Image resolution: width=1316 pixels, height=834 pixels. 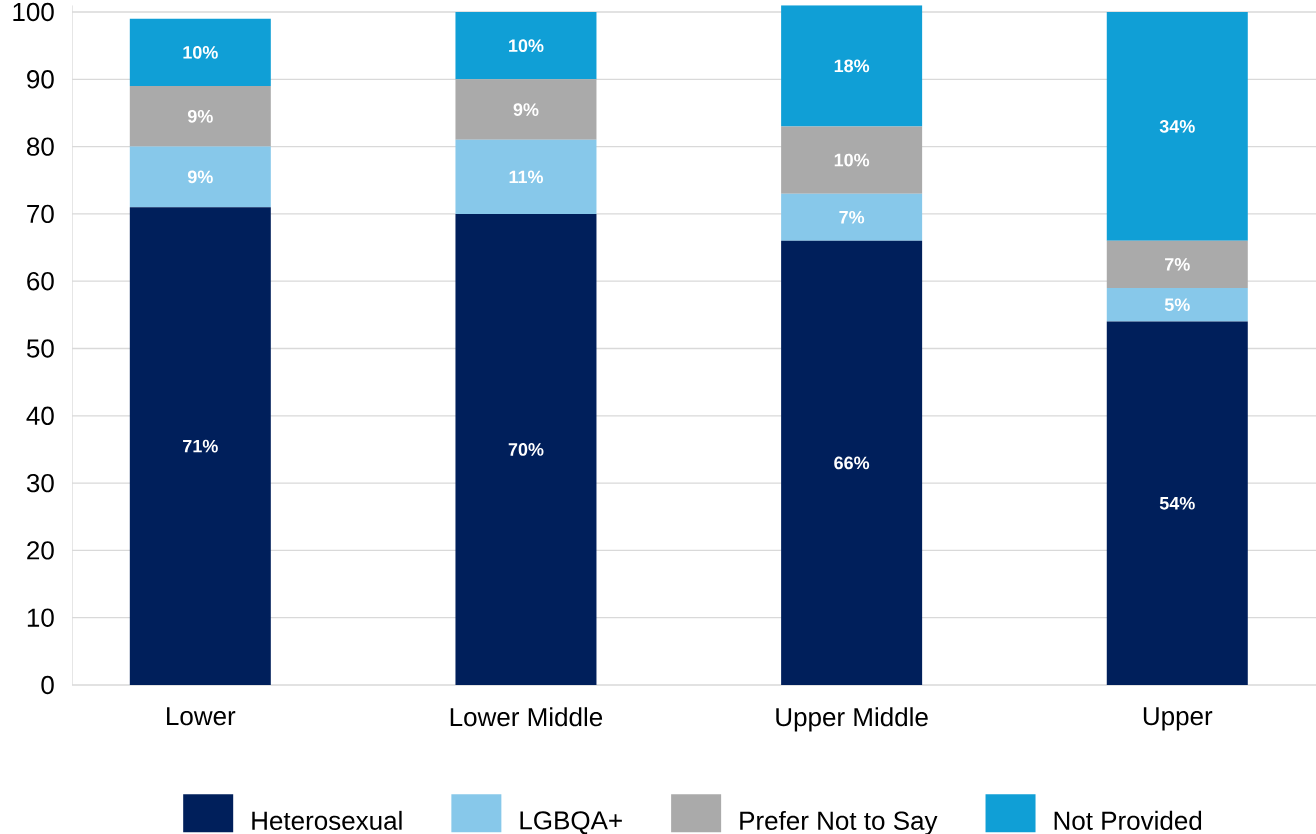 I want to click on x-tick-label: Lower, so click(x=201, y=716).